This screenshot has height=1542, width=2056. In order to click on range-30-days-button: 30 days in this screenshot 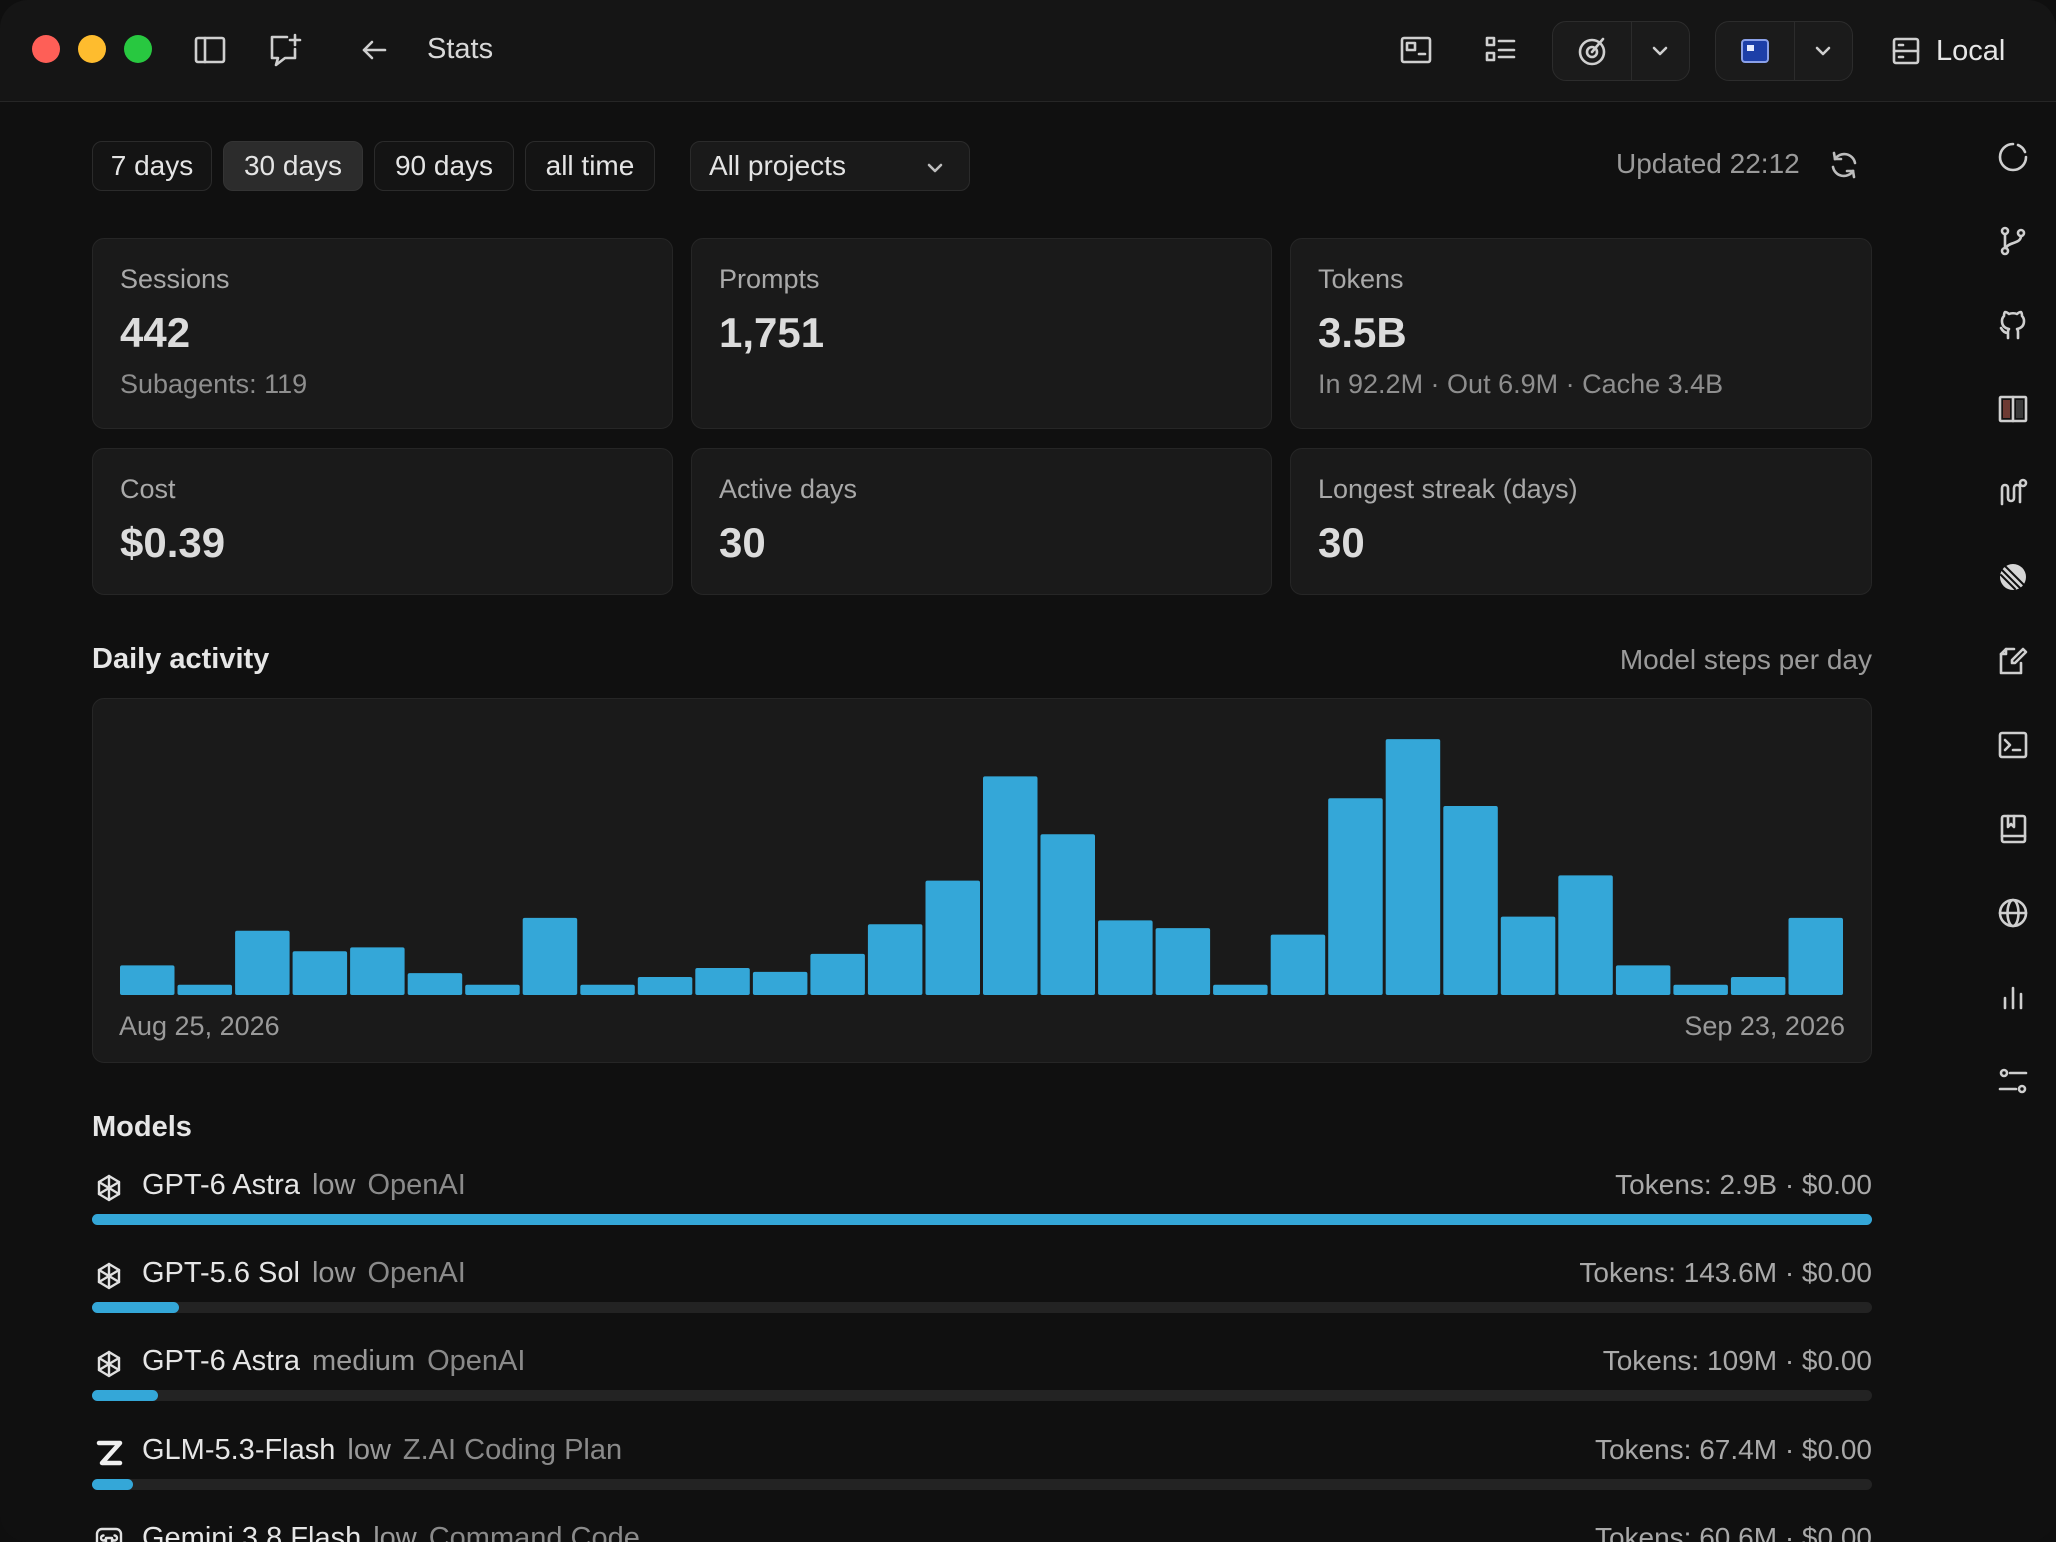, I will do `click(293, 166)`.